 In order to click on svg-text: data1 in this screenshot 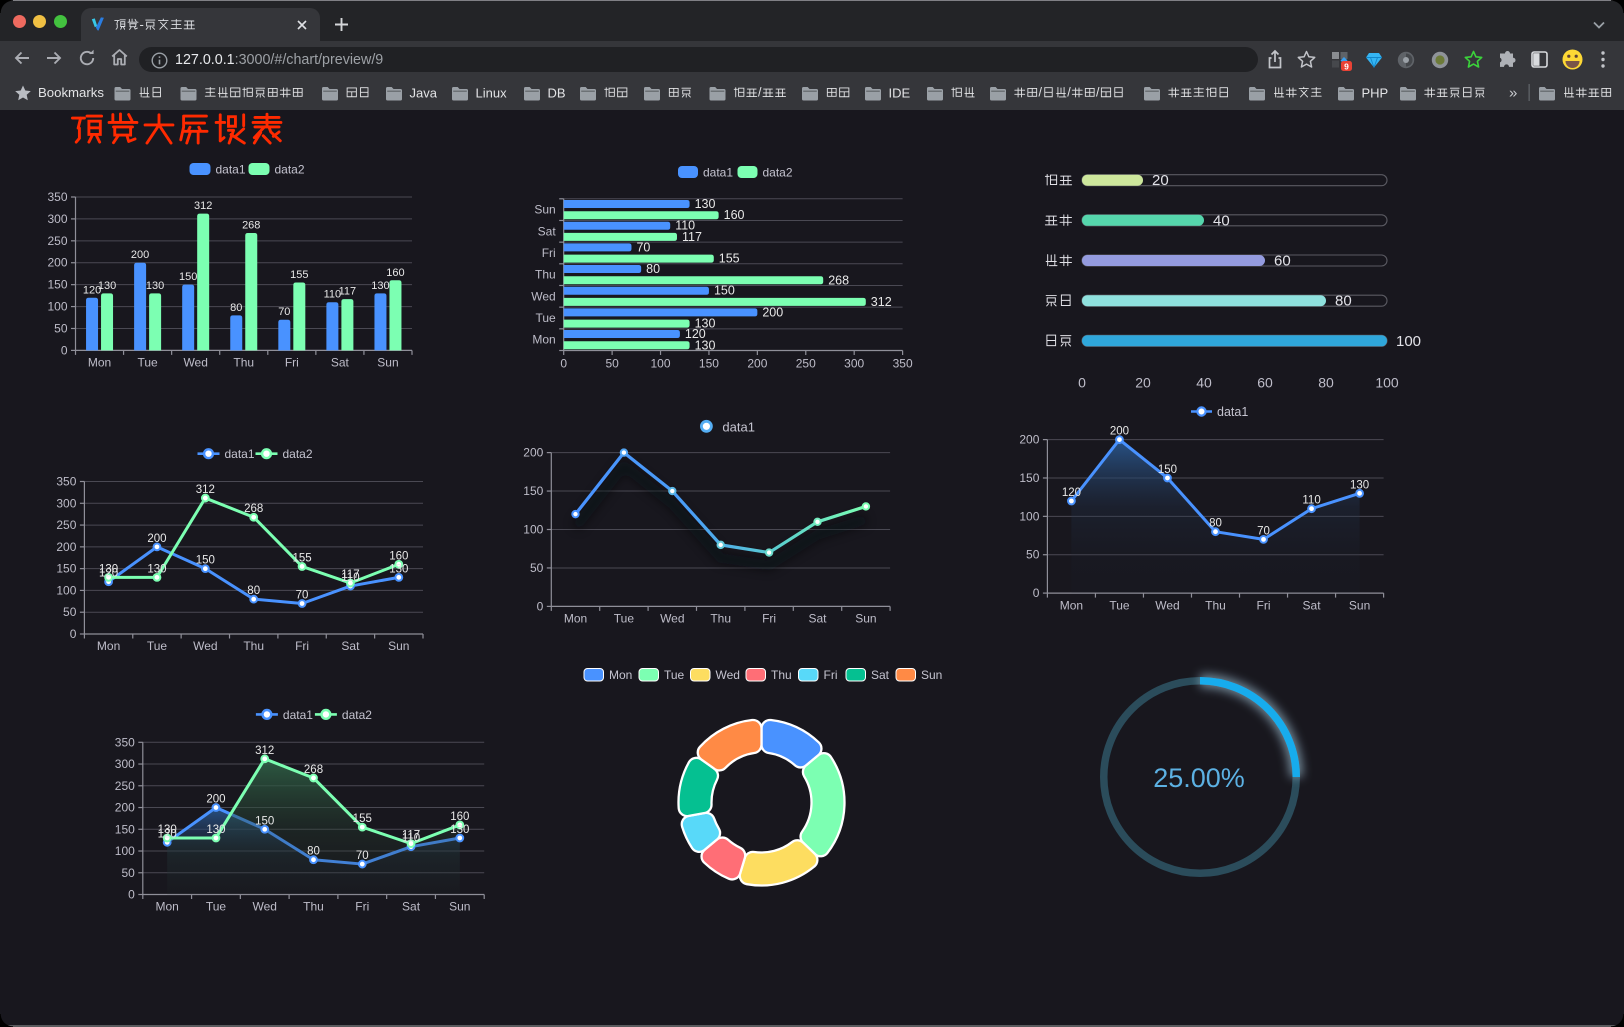, I will do `click(298, 715)`.